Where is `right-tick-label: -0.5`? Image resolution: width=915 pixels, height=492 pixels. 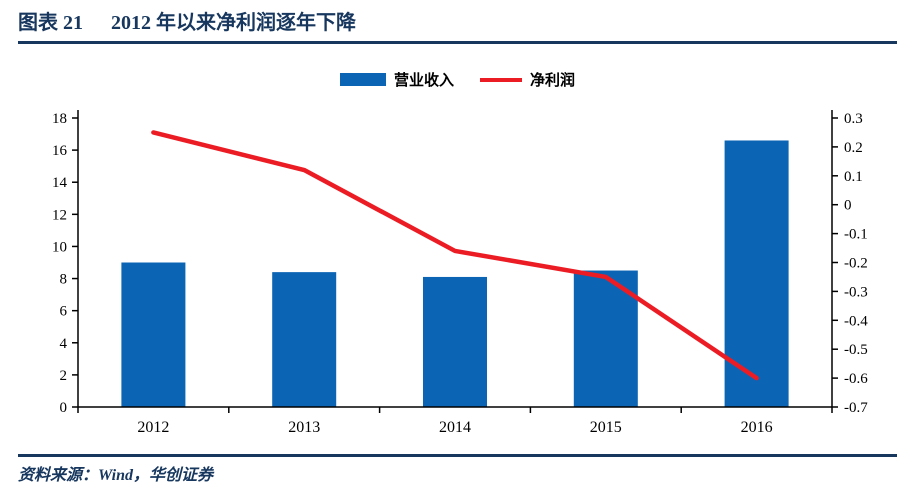 right-tick-label: -0.5 is located at coordinates (856, 350).